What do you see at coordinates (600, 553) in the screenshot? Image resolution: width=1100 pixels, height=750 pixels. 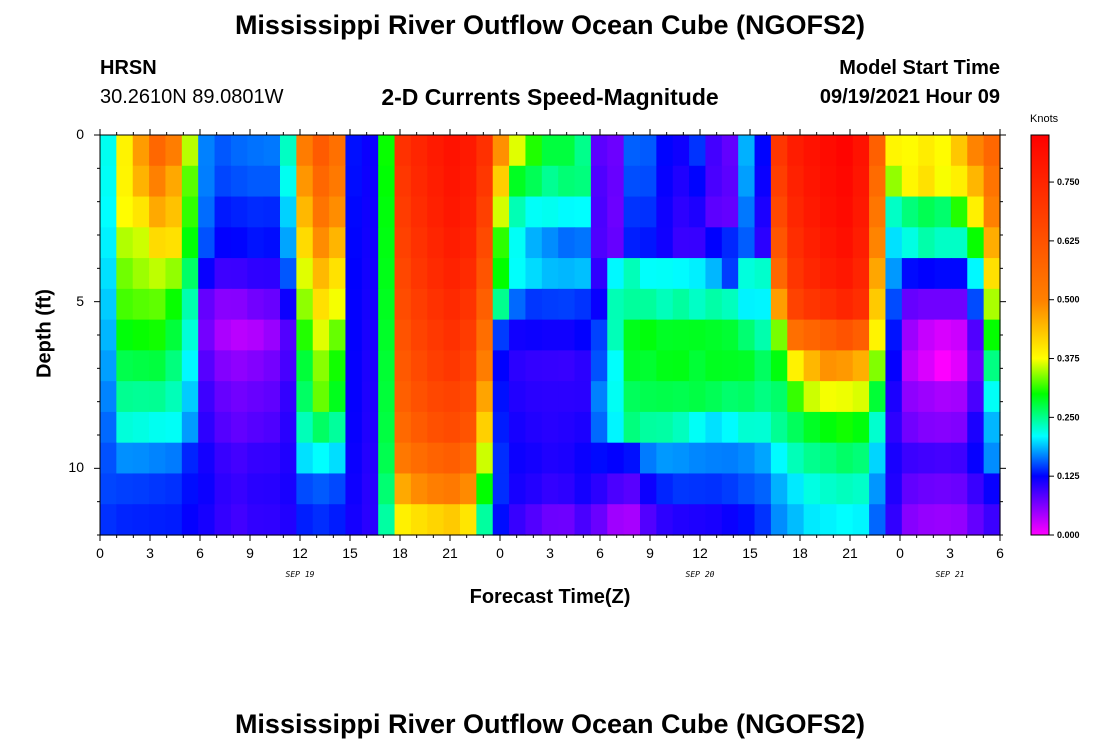 I see `x-tick-label: 6` at bounding box center [600, 553].